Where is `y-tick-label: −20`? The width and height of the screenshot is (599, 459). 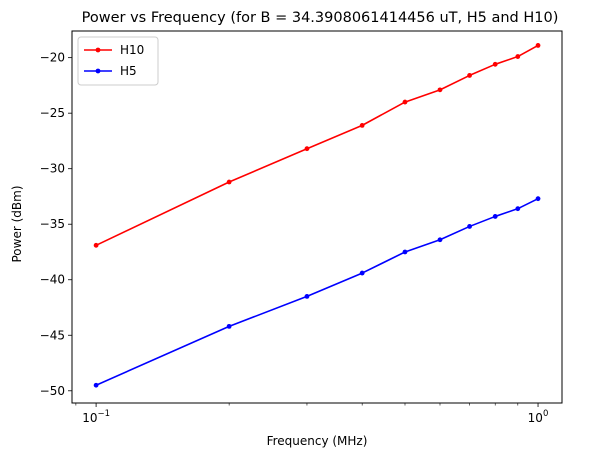
y-tick-label: −20 is located at coordinates (52, 58).